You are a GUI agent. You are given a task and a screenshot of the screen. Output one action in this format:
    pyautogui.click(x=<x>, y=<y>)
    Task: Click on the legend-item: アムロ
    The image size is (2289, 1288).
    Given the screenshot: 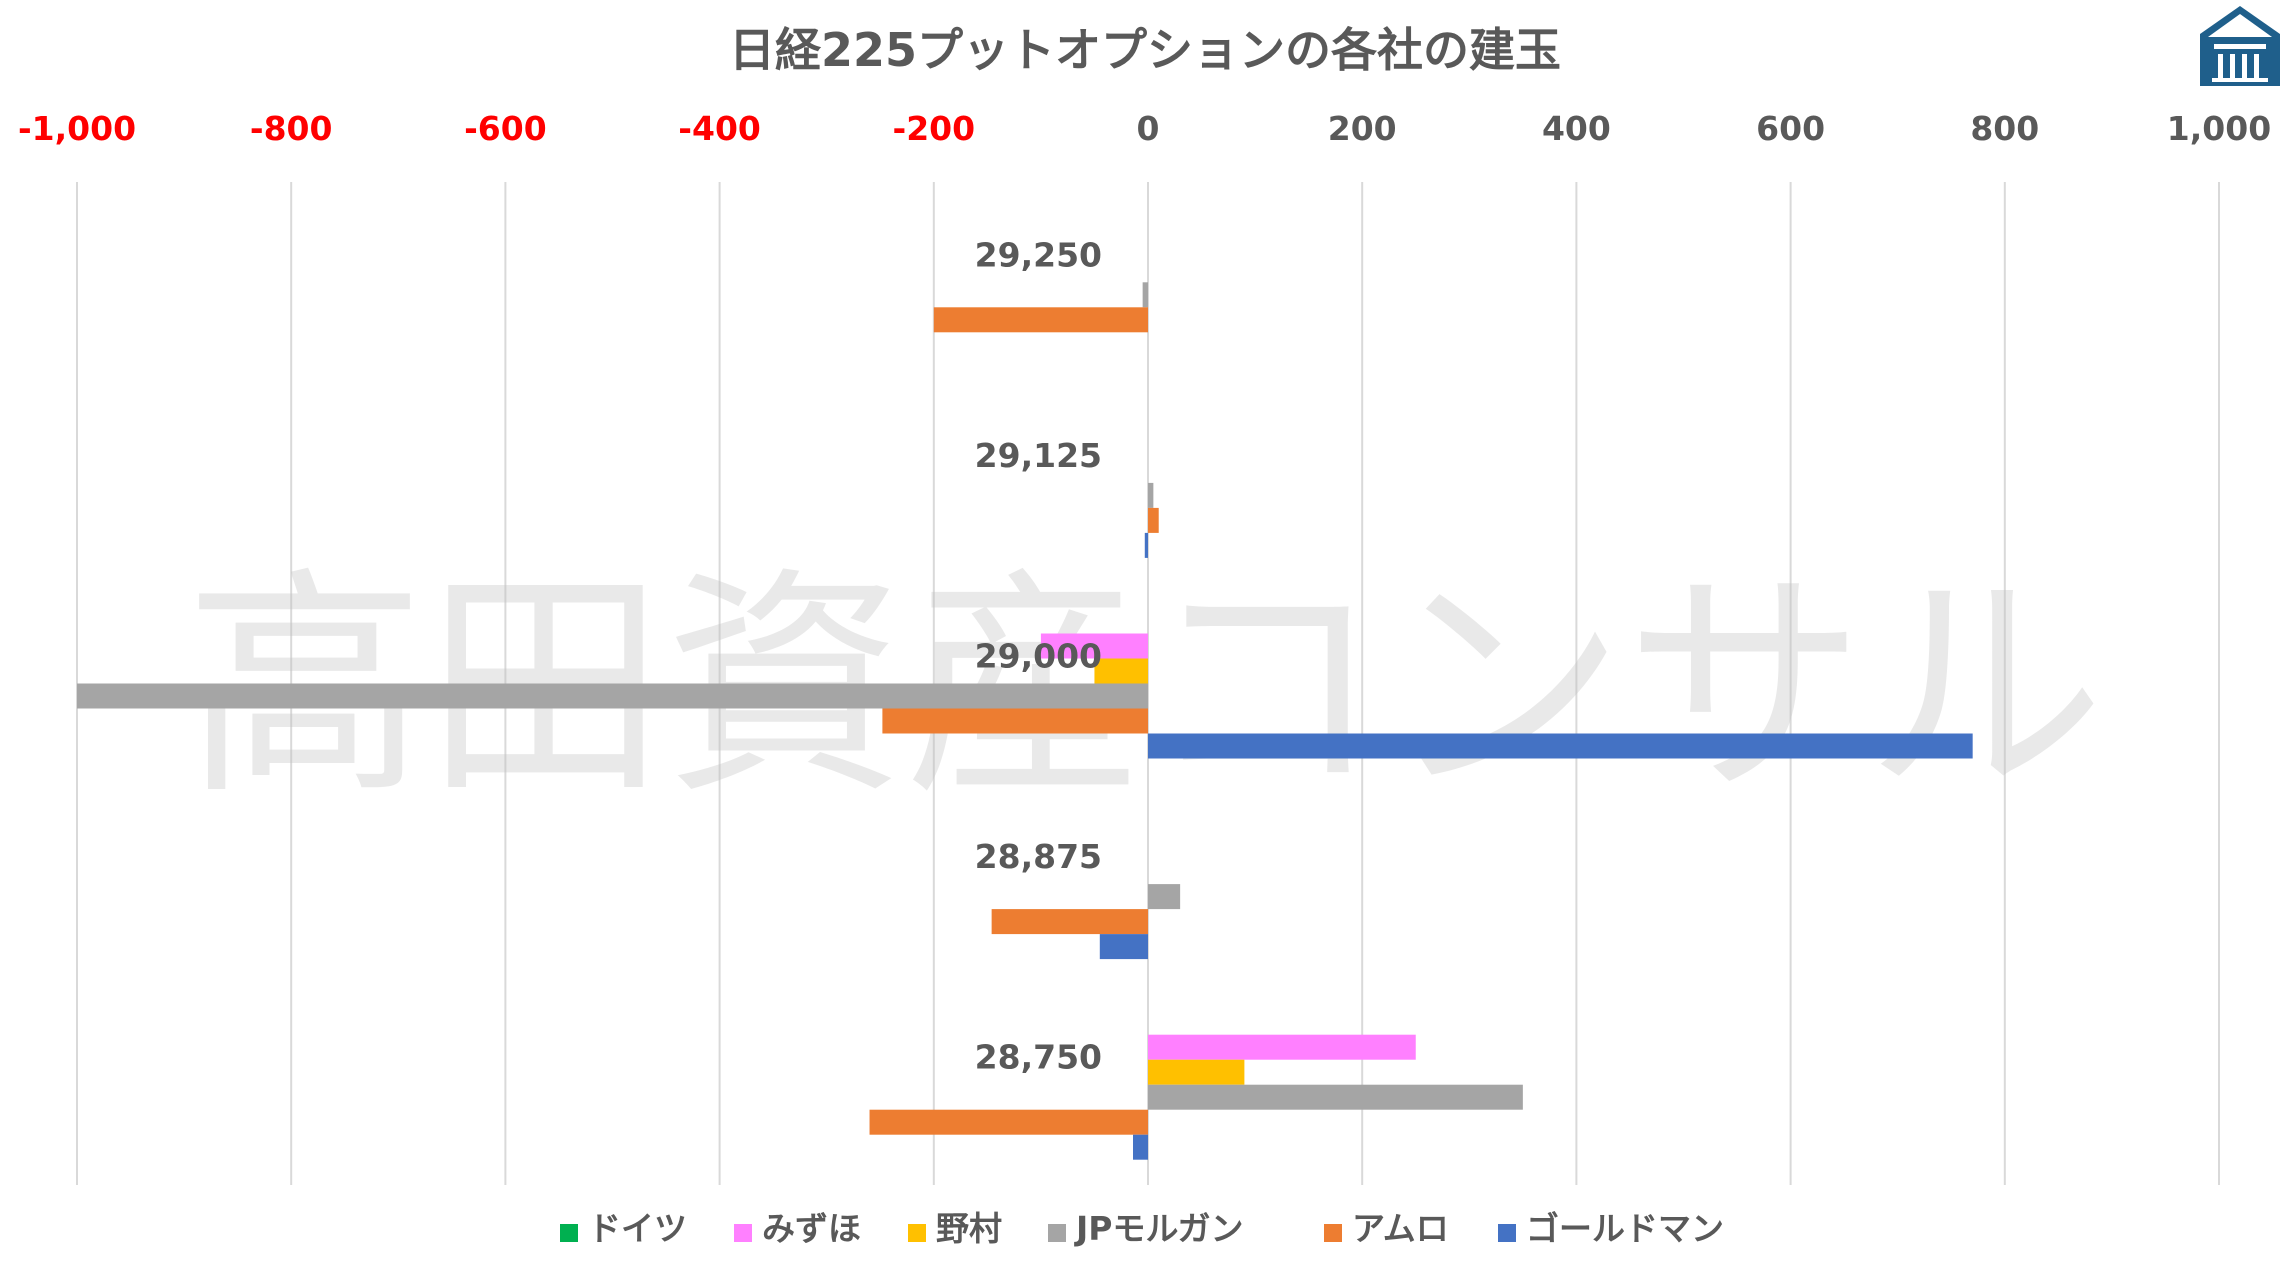 What is the action you would take?
    pyautogui.click(x=1386, y=1228)
    